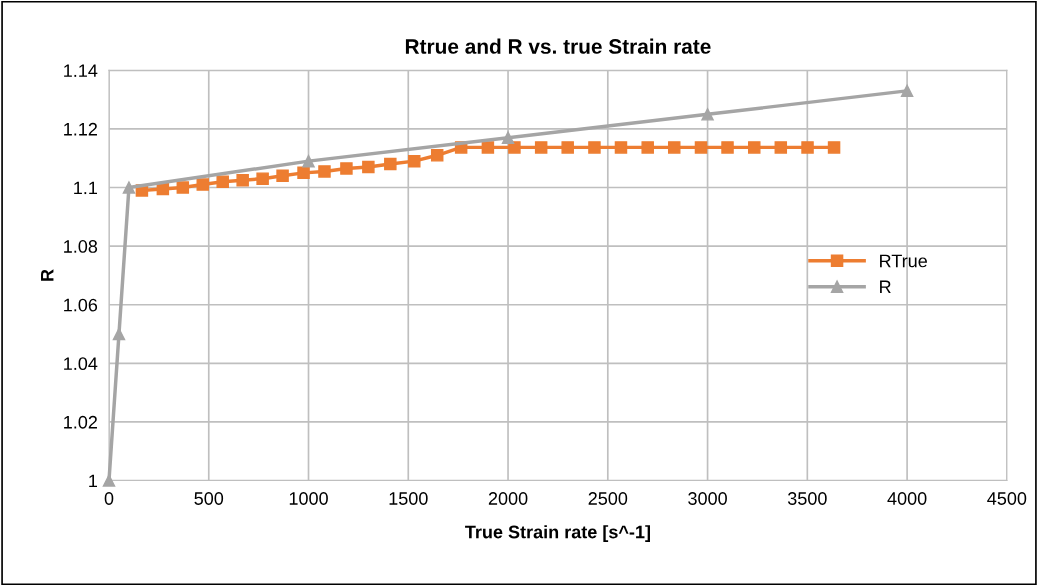 This screenshot has width=1038, height=586. I want to click on y-tick-label: 1.02, so click(80, 422).